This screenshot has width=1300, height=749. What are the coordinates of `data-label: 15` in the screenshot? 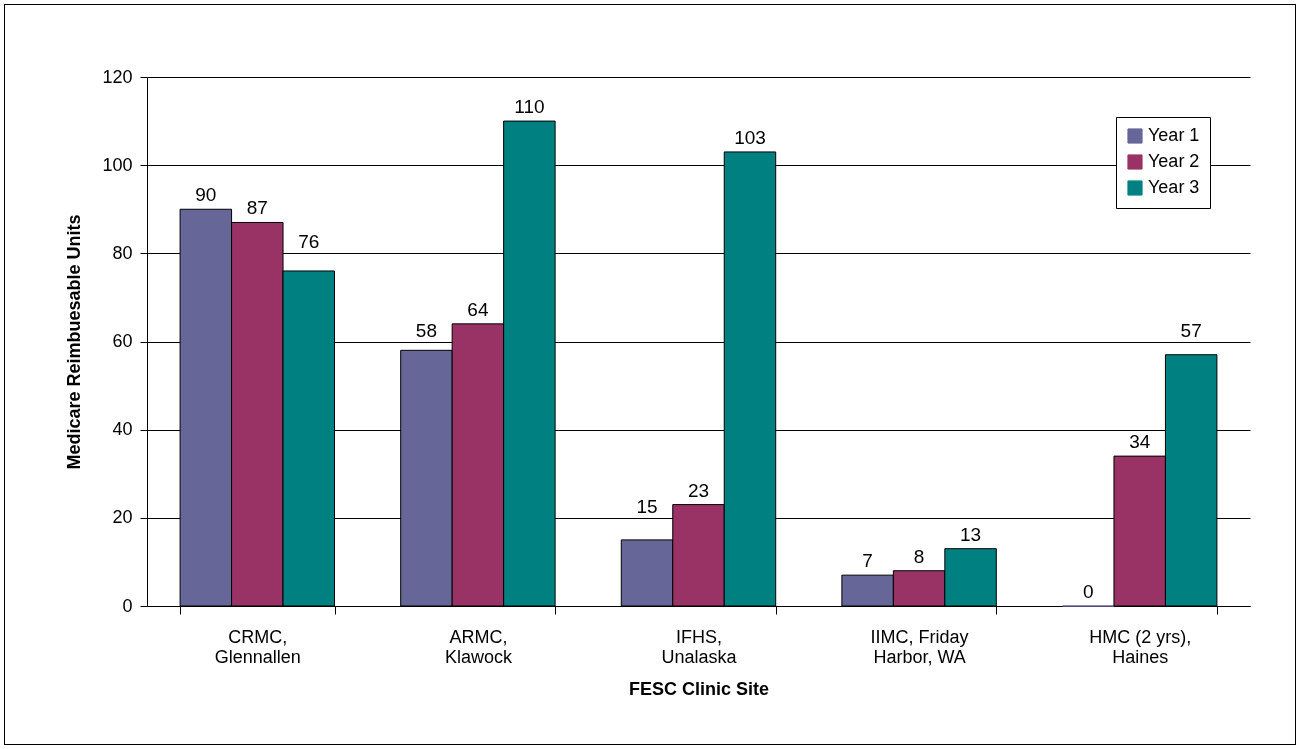 It's located at (647, 506).